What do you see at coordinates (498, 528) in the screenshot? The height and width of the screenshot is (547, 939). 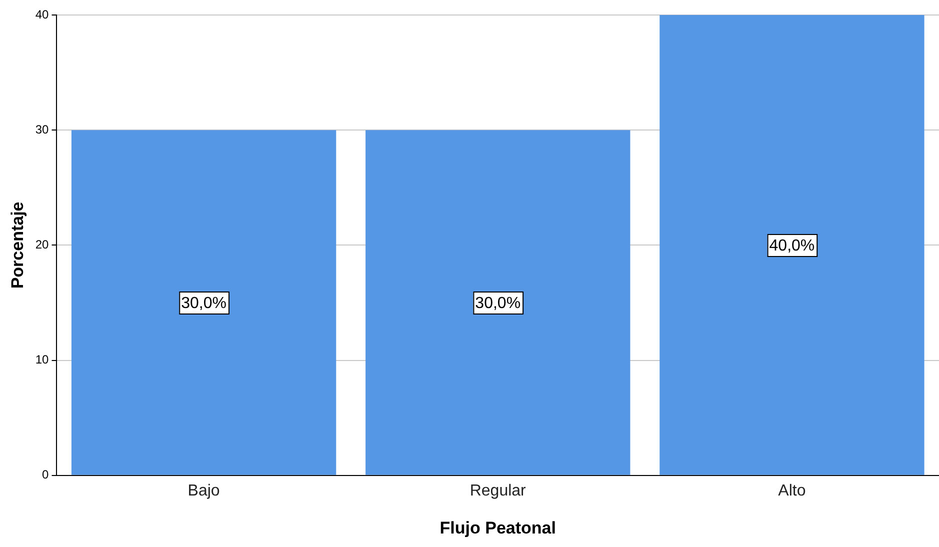 I see `x-axis-title: Flujo Peatonal` at bounding box center [498, 528].